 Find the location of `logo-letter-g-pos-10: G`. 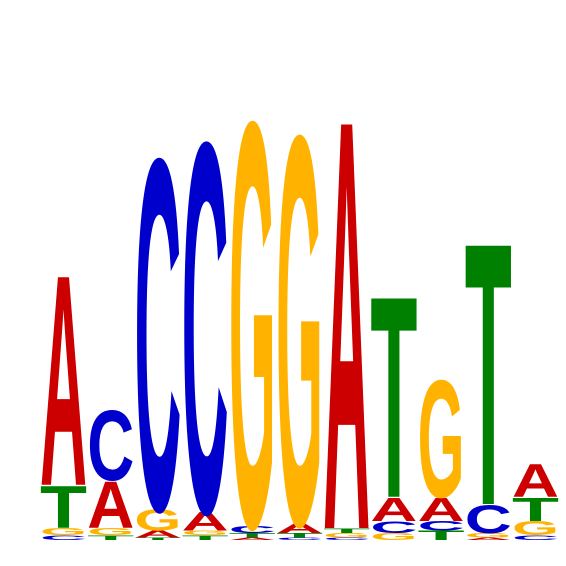

logo-letter-g-pos-10: G is located at coordinates (488, 535).